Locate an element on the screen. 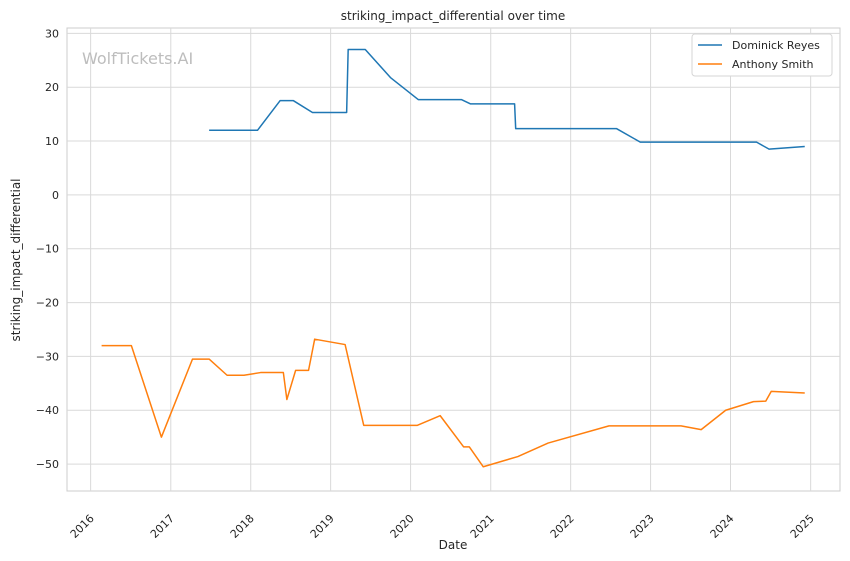  x-tick-label: 2019 is located at coordinates (322, 526).